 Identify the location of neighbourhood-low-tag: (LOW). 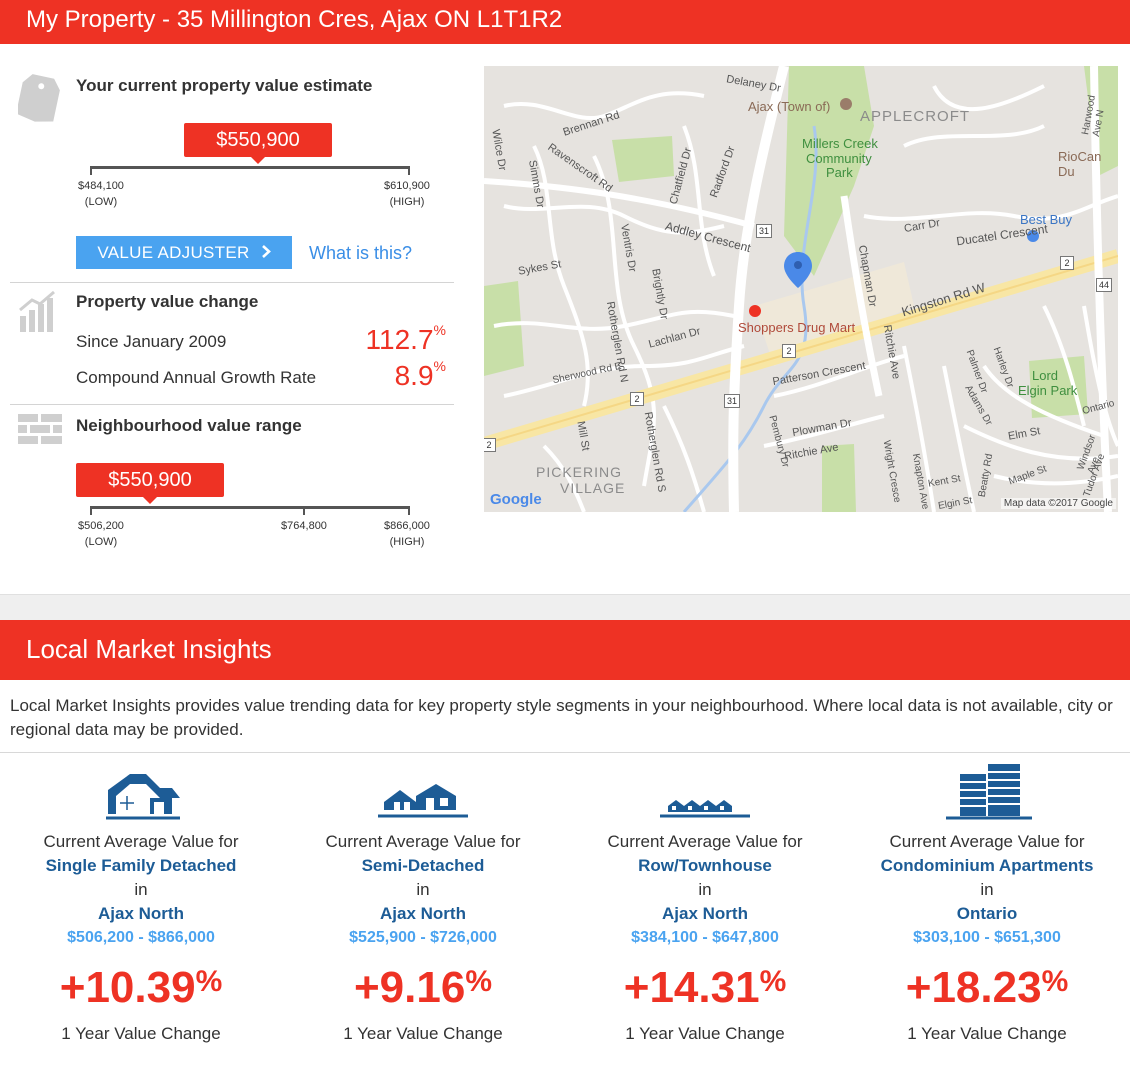
(101, 542).